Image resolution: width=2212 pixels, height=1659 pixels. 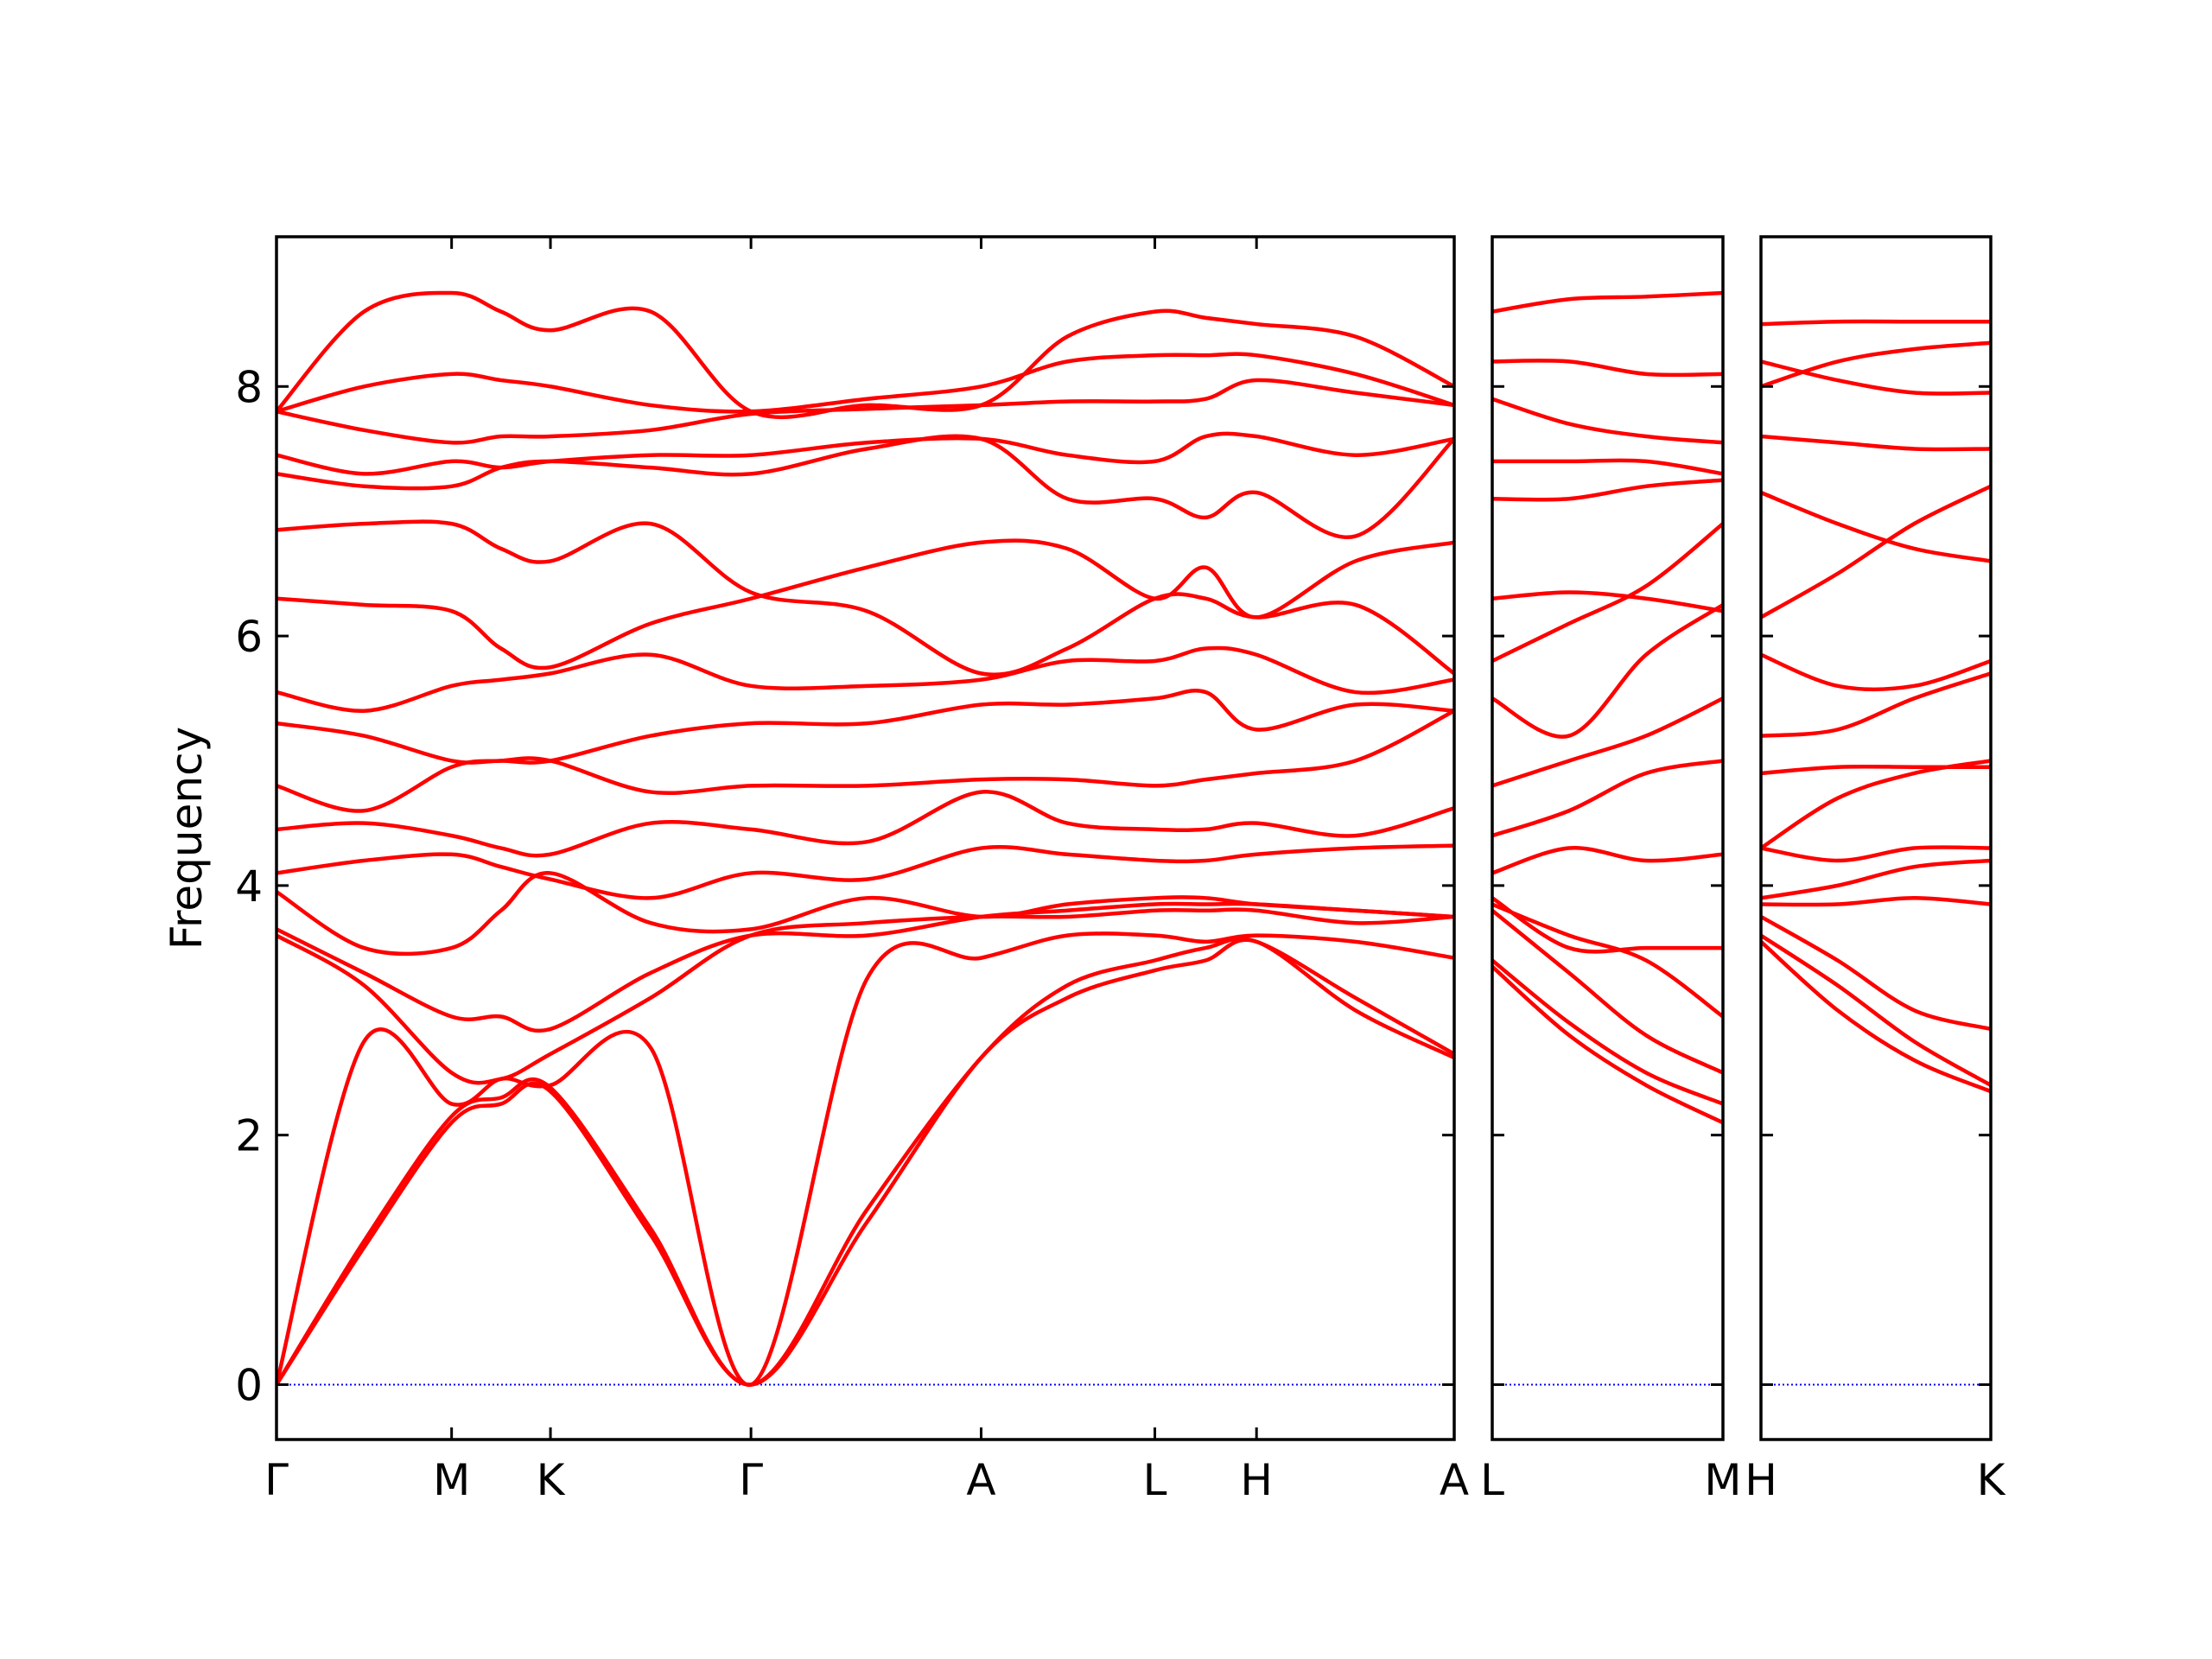 What do you see at coordinates (249, 637) in the screenshot?
I see `y-tick-label: 6` at bounding box center [249, 637].